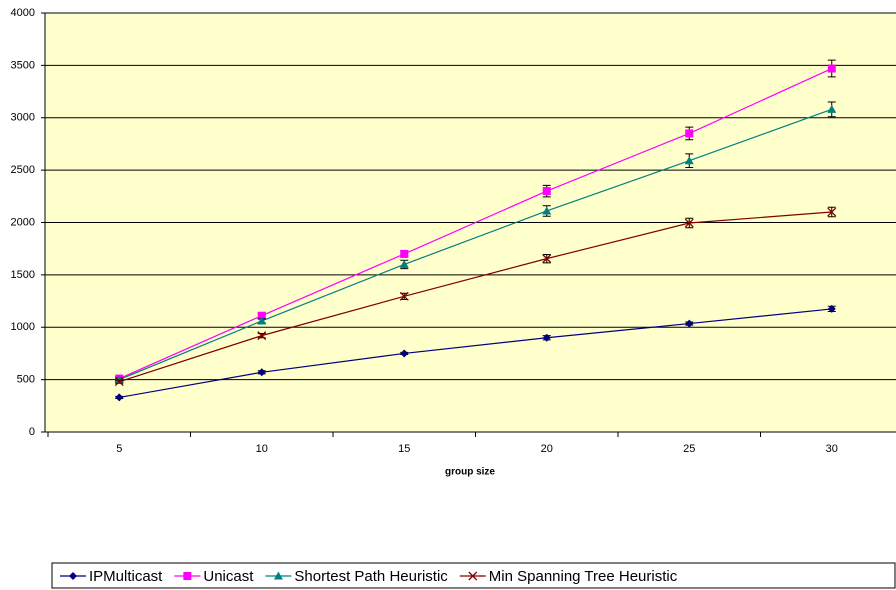 Image resolution: width=896 pixels, height=590 pixels. Describe the element at coordinates (404, 449) in the screenshot. I see `x-tick-label: 15` at that location.